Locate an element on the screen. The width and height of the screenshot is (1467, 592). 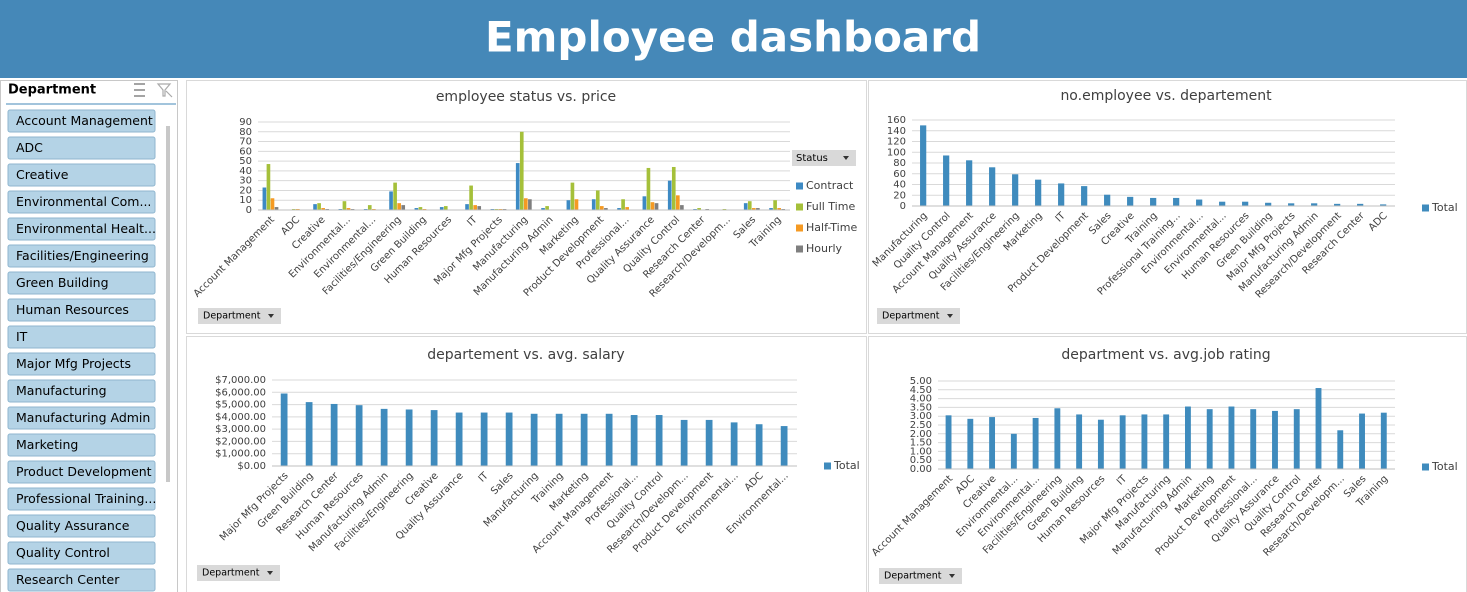
chart-title: no.employee vs. departement is located at coordinates (1166, 96).